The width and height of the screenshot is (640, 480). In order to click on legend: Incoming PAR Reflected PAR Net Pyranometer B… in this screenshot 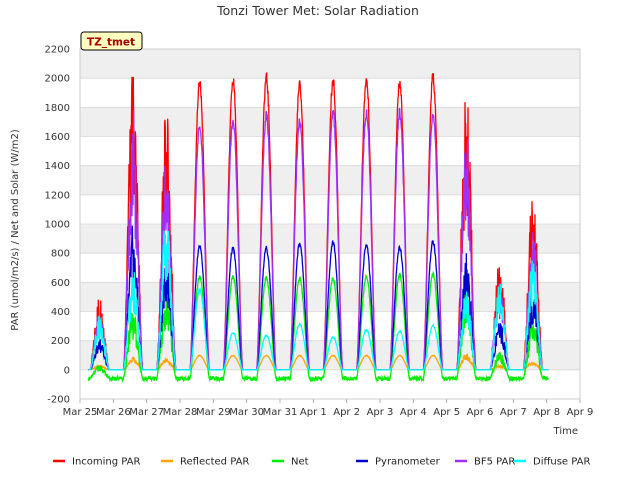, I will do `click(321, 462)`.